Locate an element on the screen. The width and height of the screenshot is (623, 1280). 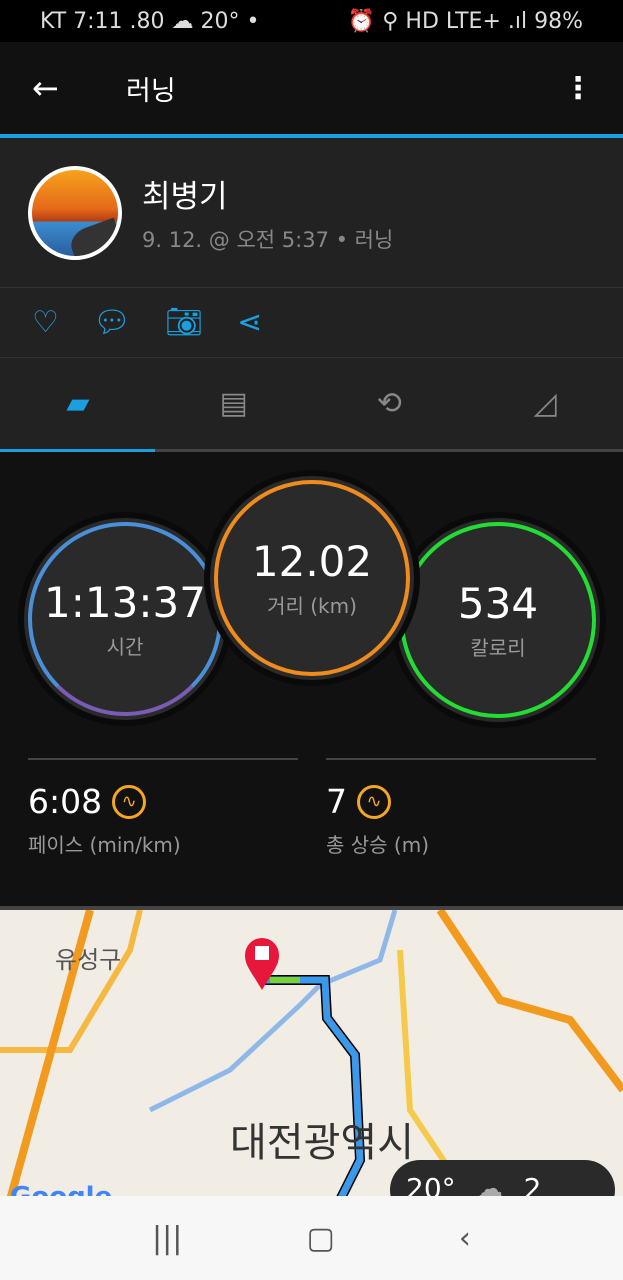
share-icon: ⋖ is located at coordinates (250, 322).